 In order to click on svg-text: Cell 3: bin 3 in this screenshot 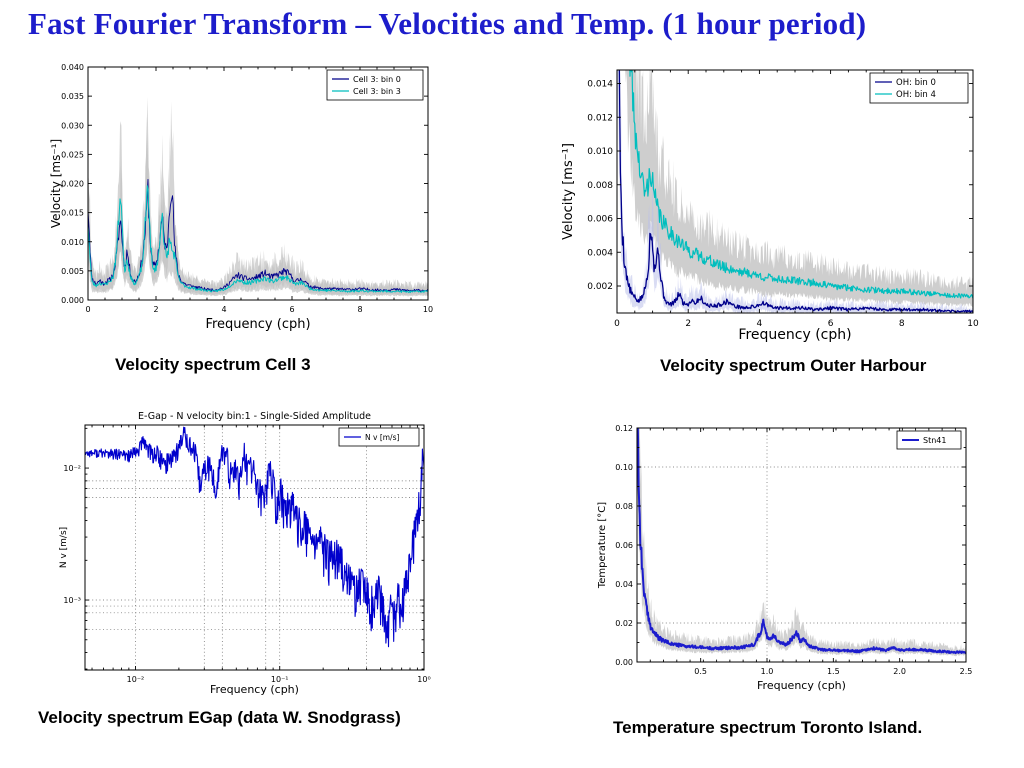, I will do `click(377, 91)`.